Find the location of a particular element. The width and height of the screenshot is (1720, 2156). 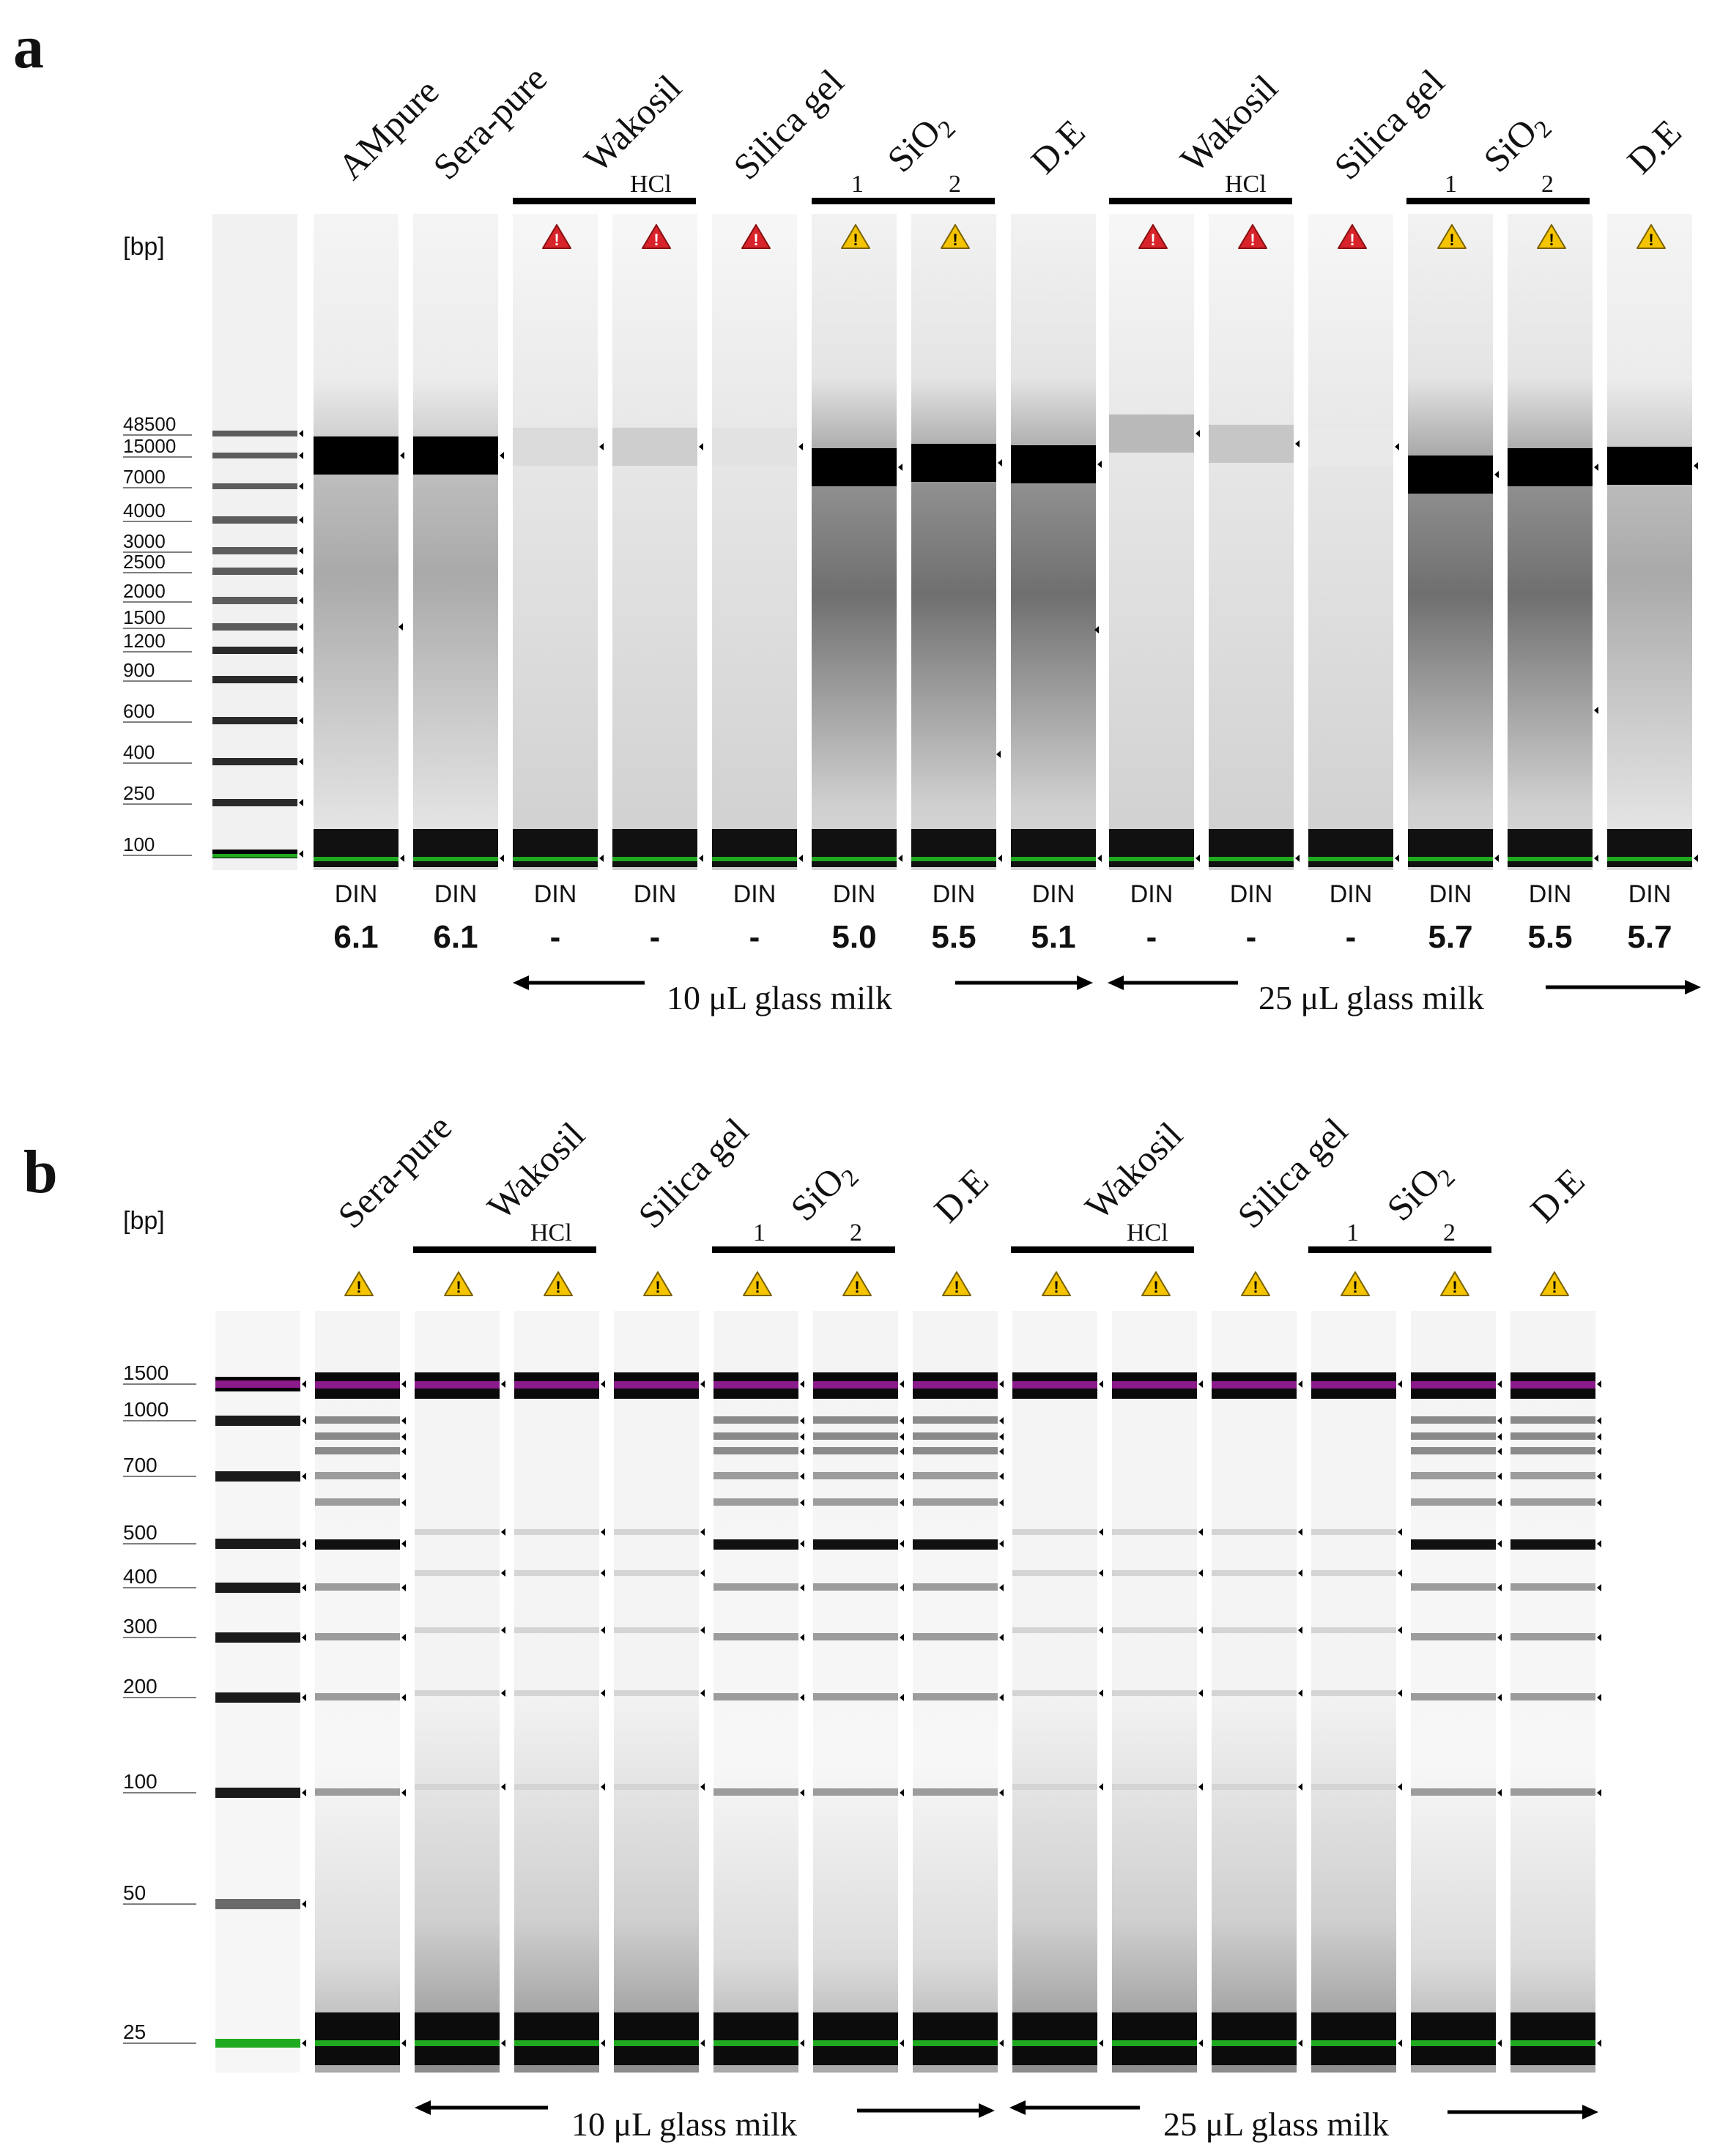

din-value: 6.1 is located at coordinates (456, 937).